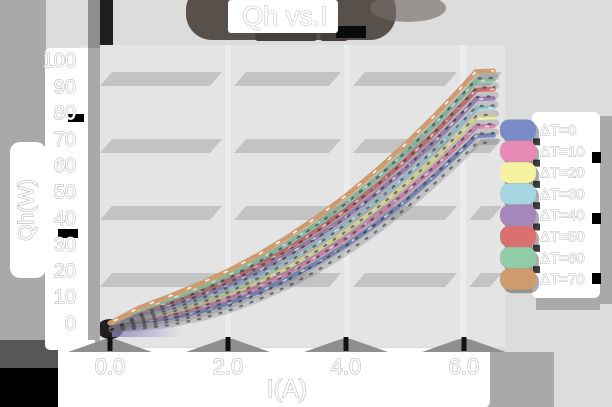 The image size is (612, 407). What do you see at coordinates (65, 114) in the screenshot?
I see `ytick-label: 80` at bounding box center [65, 114].